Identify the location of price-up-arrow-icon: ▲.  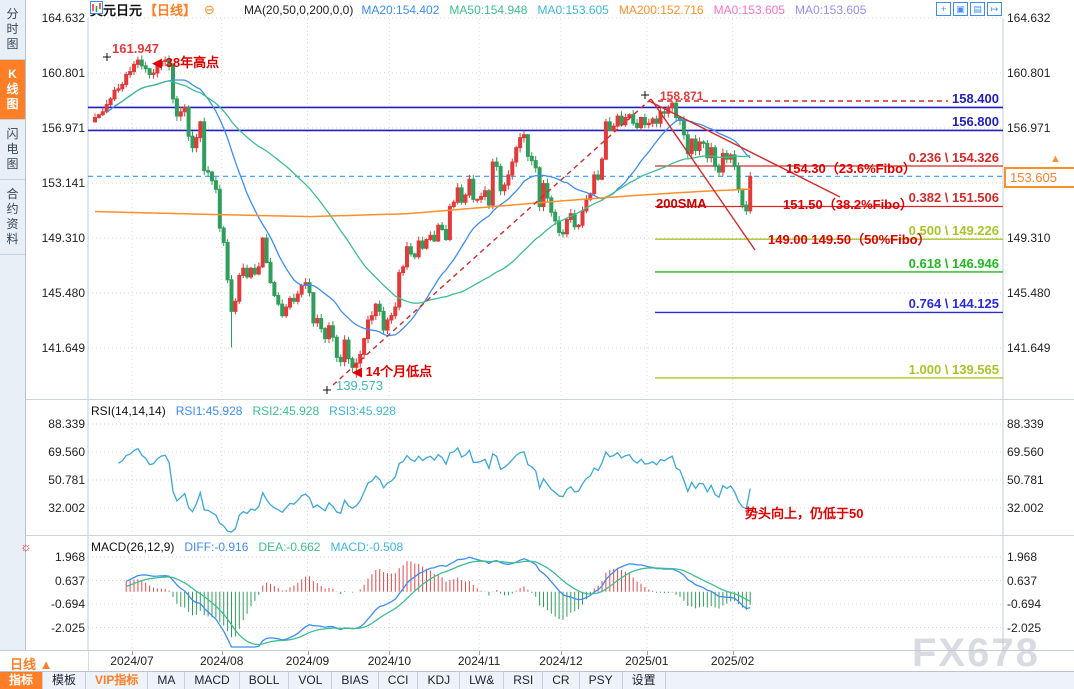
(1055, 159).